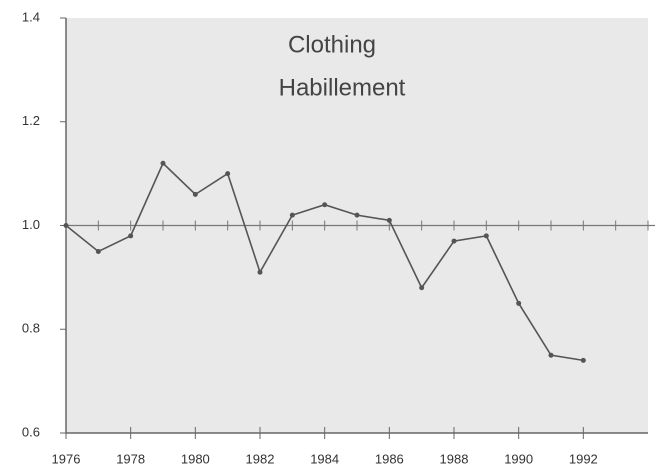 The width and height of the screenshot is (655, 473). What do you see at coordinates (342, 87) in the screenshot?
I see `chart-subtitle: Habillement` at bounding box center [342, 87].